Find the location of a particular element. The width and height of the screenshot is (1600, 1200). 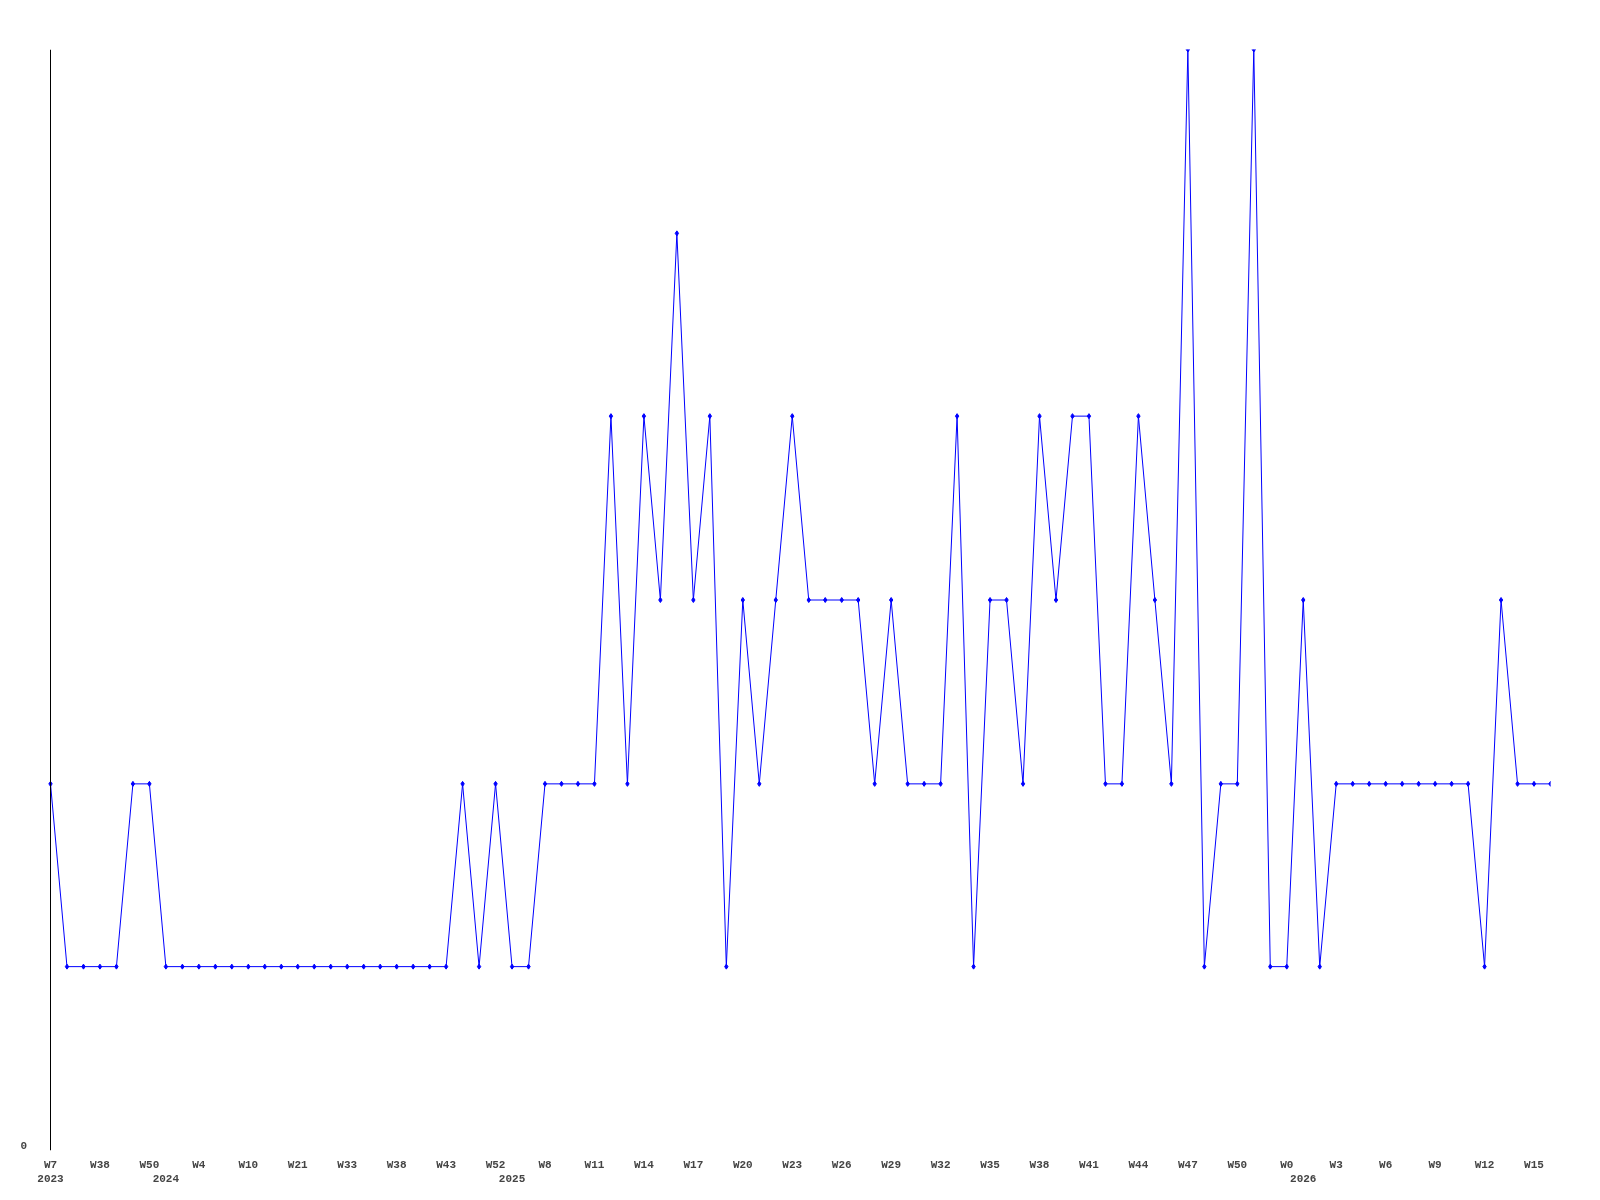

x-tick-label: W11 is located at coordinates (594, 1164).